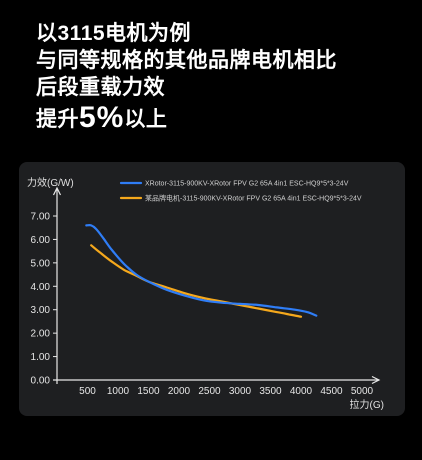 Image resolution: width=422 pixels, height=460 pixels. What do you see at coordinates (87, 391) in the screenshot?
I see `x-tick-label: 500` at bounding box center [87, 391].